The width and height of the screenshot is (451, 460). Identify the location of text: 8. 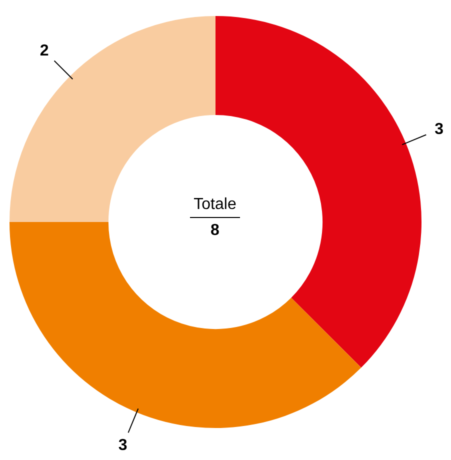
(215, 231).